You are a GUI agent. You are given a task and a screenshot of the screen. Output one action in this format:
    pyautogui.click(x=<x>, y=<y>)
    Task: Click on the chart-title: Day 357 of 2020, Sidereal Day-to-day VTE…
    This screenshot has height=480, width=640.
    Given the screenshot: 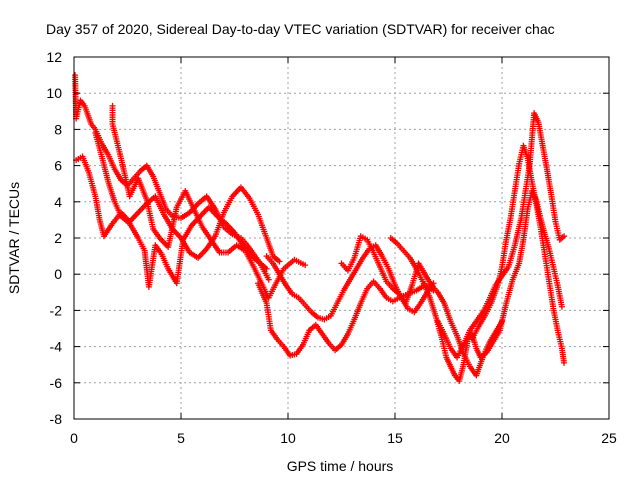 What is the action you would take?
    pyautogui.click(x=300, y=29)
    